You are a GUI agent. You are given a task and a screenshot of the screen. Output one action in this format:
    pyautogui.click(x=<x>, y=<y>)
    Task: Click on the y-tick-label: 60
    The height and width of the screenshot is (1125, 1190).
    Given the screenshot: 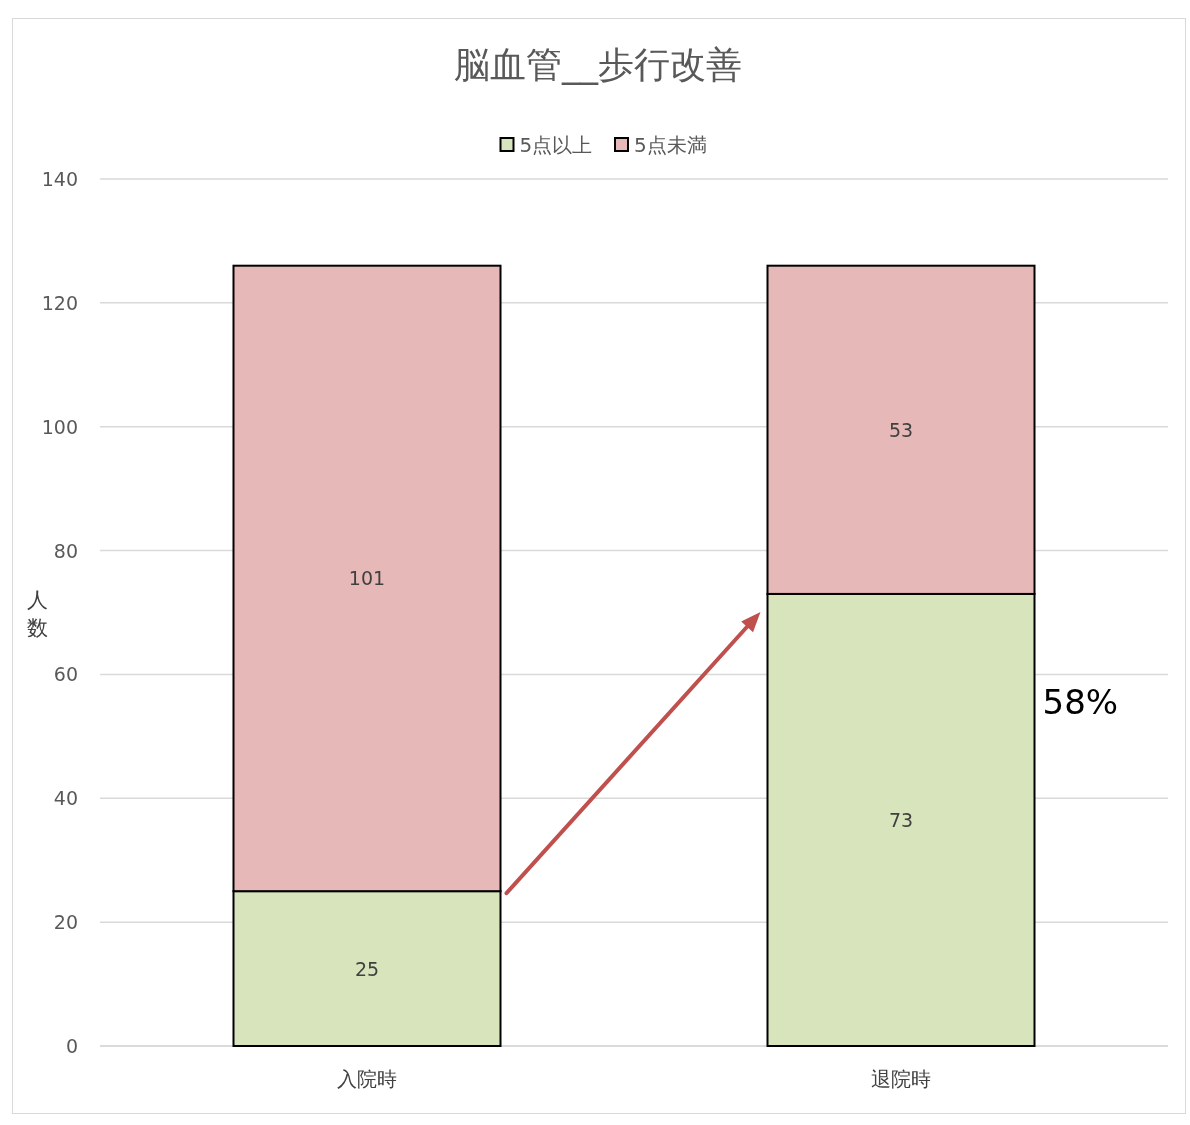 What is the action you would take?
    pyautogui.click(x=65, y=674)
    